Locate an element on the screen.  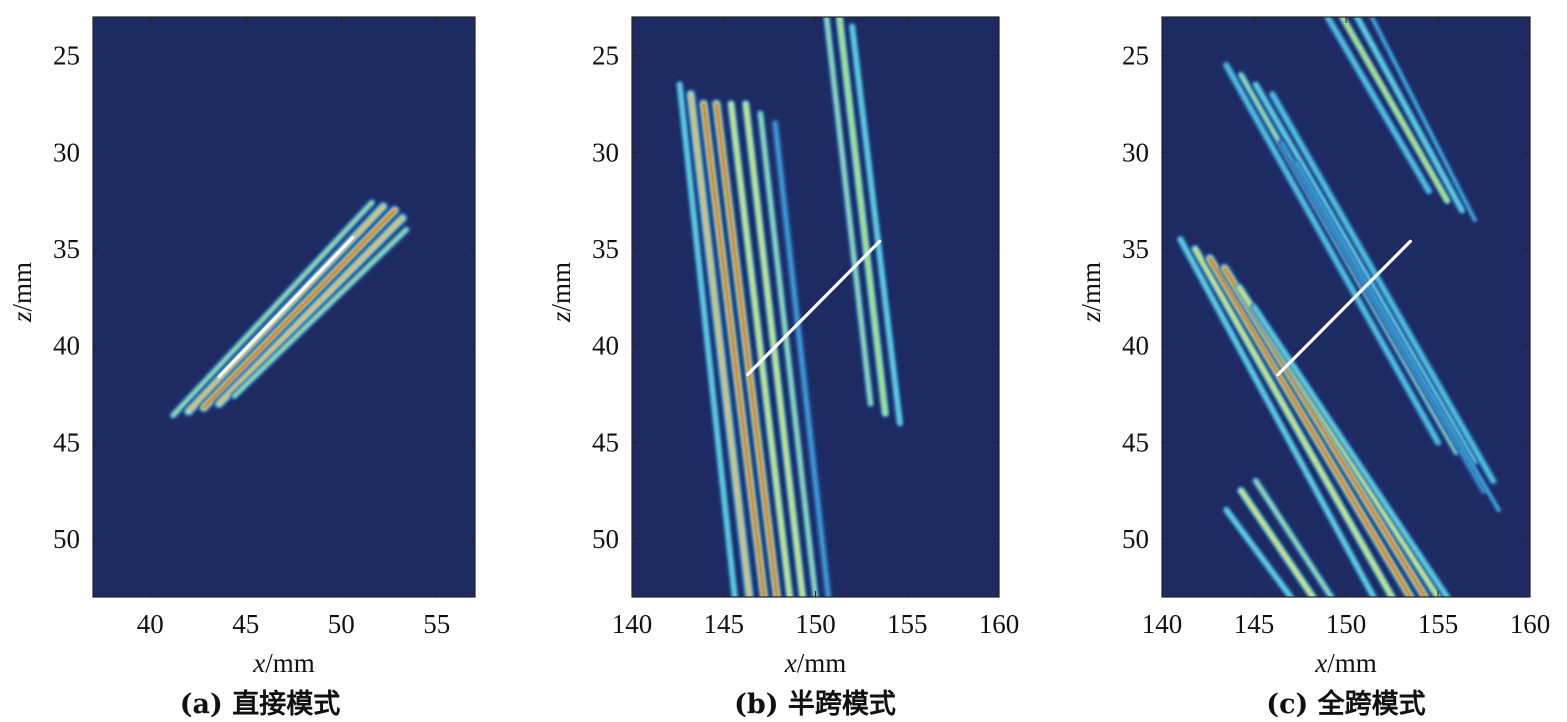
panel-caption: (c) 全跨模式 is located at coordinates (1345, 704).